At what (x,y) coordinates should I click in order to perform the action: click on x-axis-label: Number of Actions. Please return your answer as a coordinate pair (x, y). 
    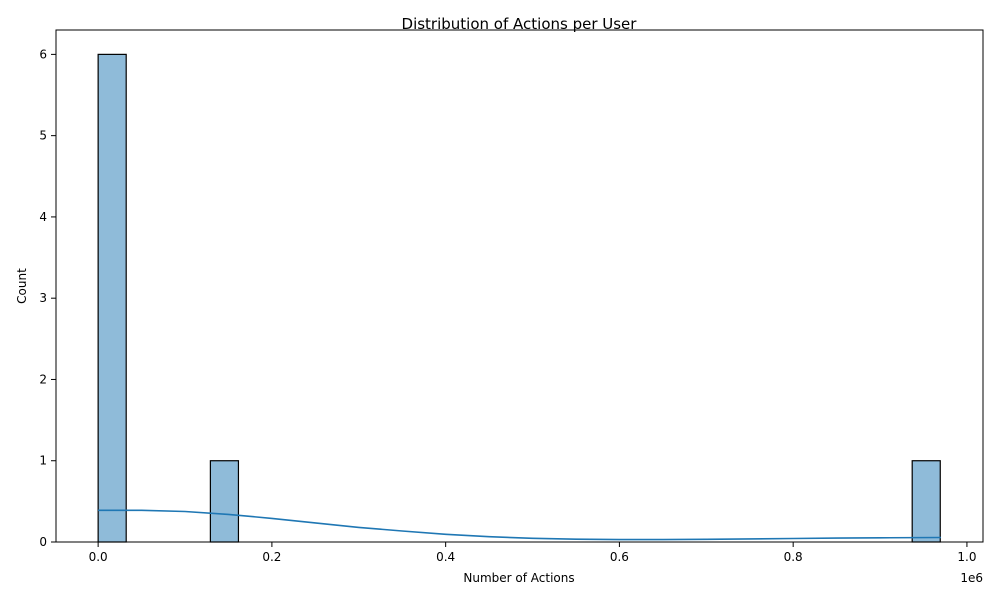
    Looking at the image, I should click on (518, 578).